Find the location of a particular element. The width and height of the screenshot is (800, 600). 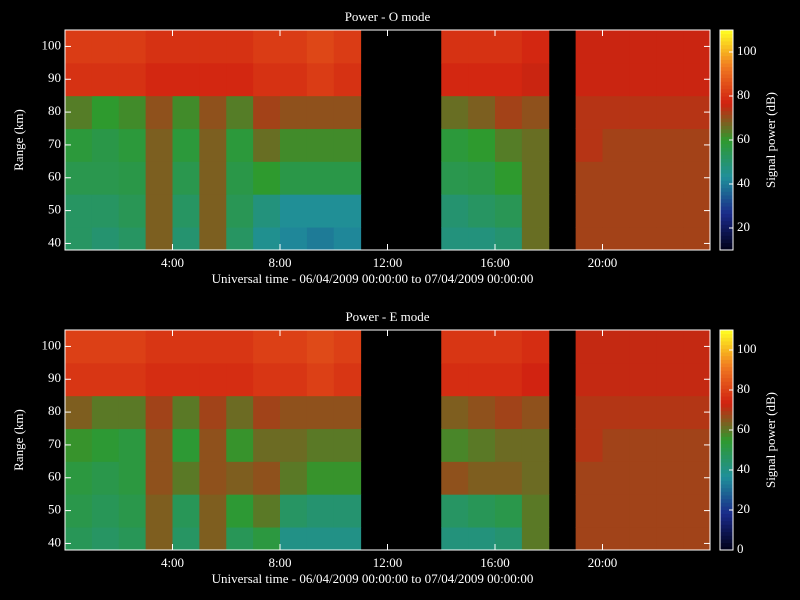

colorbar-frame is located at coordinates (726, 440).